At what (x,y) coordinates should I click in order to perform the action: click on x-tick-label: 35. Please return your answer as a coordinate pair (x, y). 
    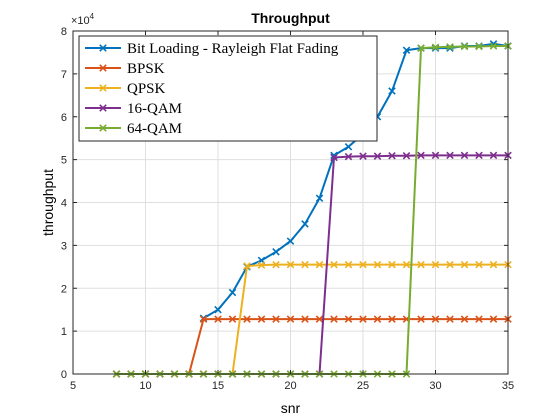
    Looking at the image, I should click on (508, 386).